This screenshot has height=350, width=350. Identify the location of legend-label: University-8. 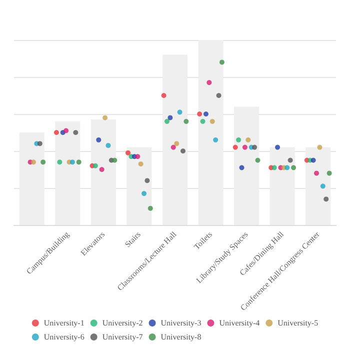
(181, 337).